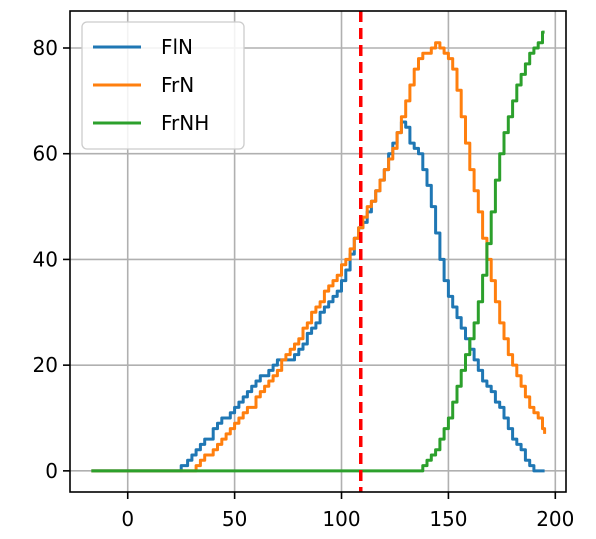  Describe the element at coordinates (185, 123) in the screenshot. I see `legend-label: FrNH` at that location.